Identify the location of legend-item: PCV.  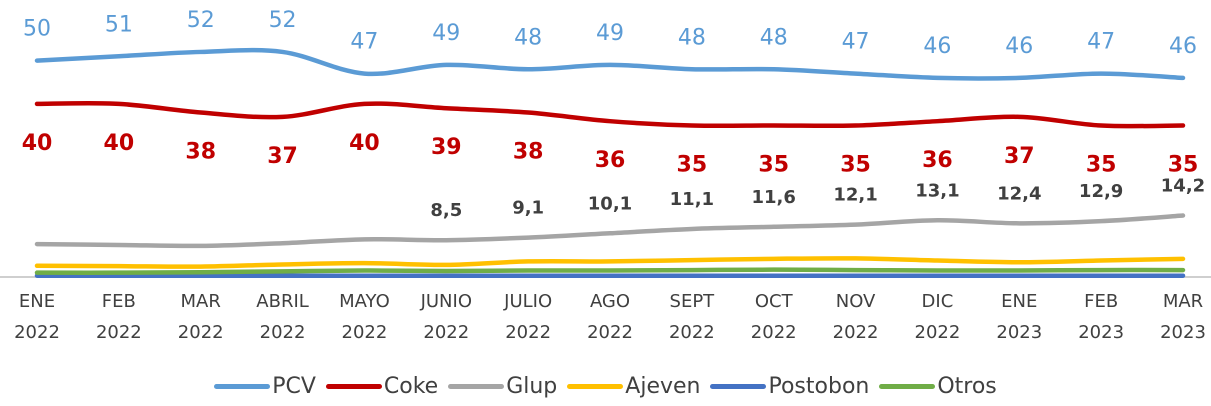
(265, 386).